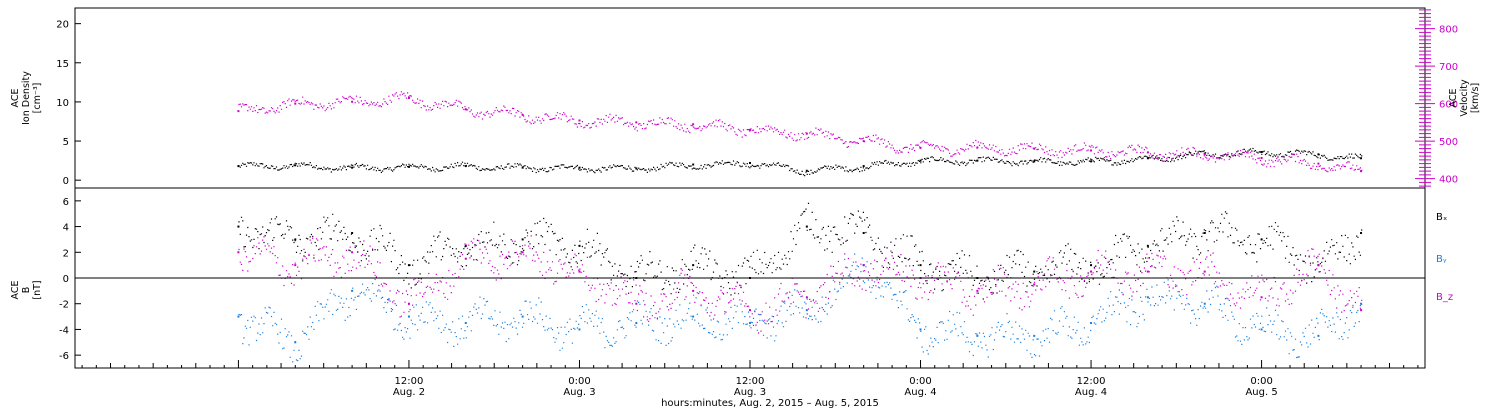 This screenshot has width=1500, height=410. I want to click on y2-tick-label: 400, so click(1448, 180).